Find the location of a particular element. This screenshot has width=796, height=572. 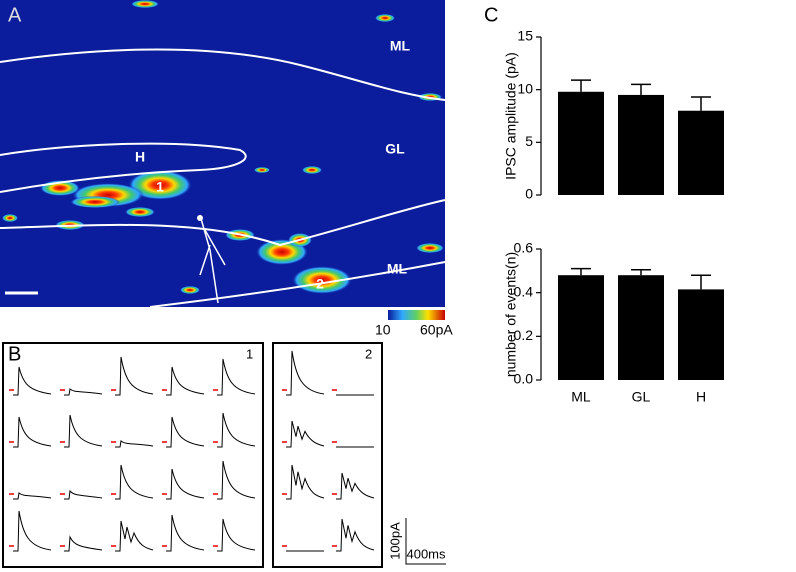

y-tick-label: 0.4 is located at coordinates (524, 291).